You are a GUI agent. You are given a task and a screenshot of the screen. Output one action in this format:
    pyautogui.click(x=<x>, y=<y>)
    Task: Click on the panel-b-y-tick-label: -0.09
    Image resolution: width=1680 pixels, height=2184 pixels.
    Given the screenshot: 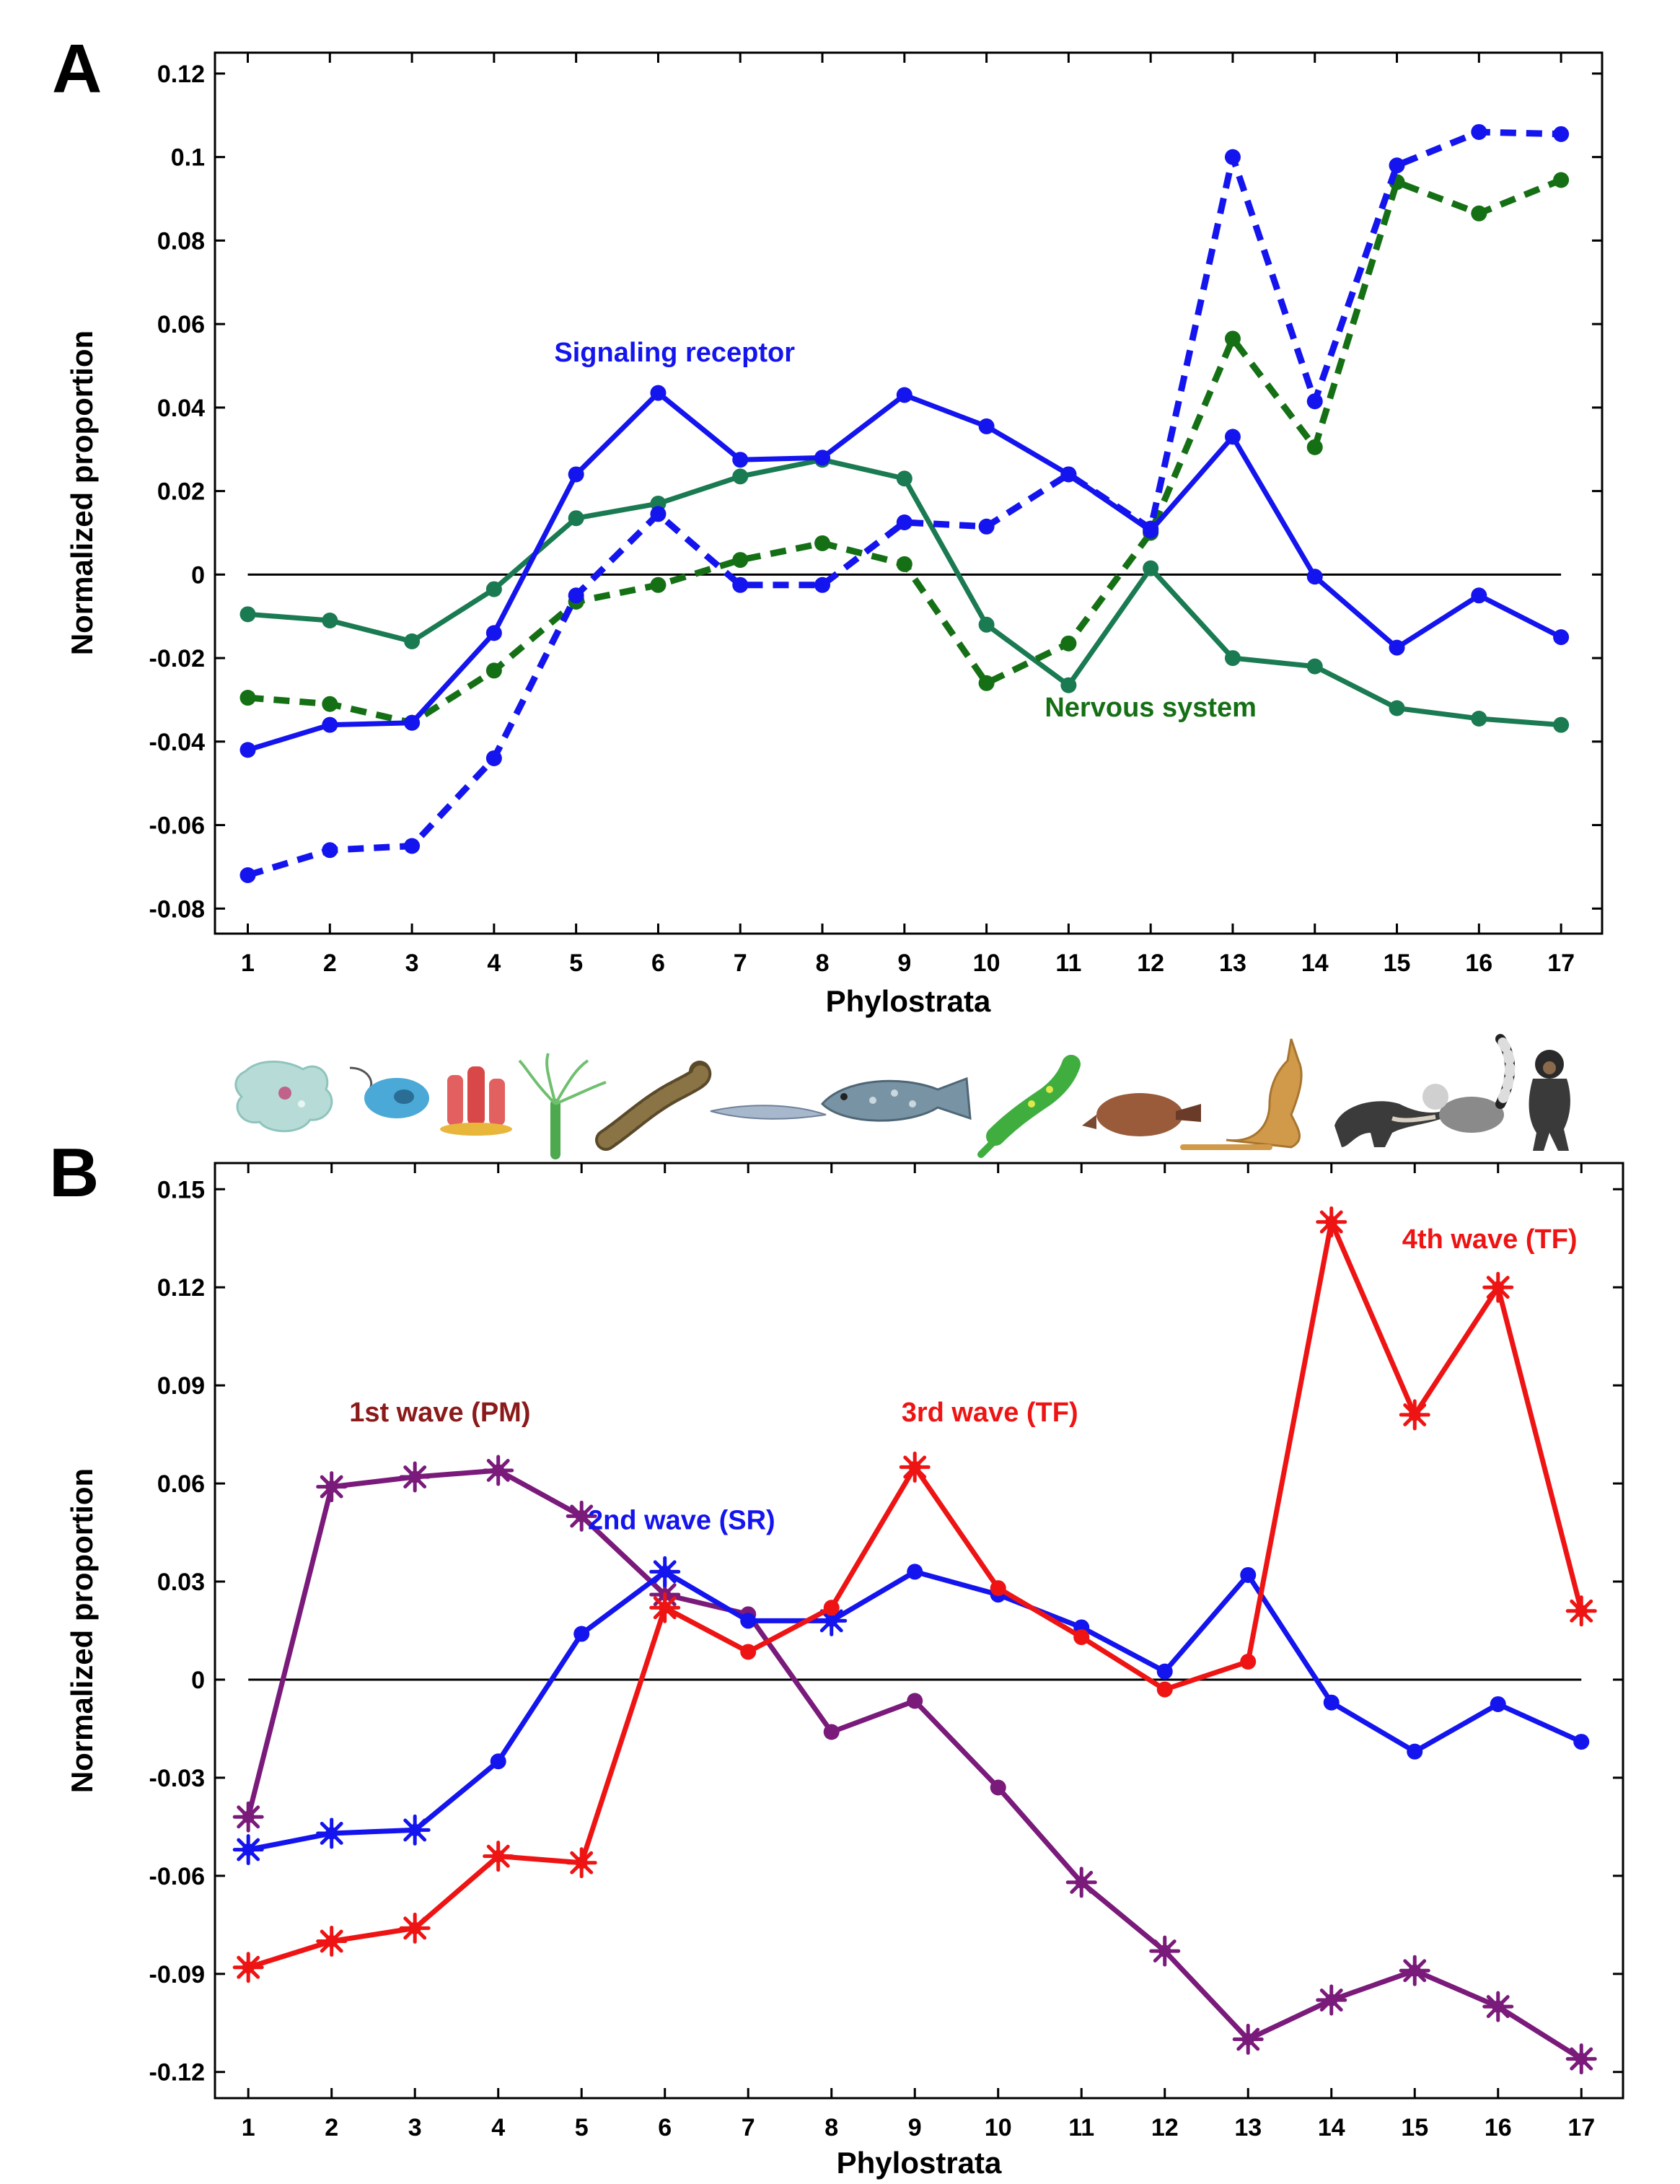 What is the action you would take?
    pyautogui.click(x=177, y=1974)
    